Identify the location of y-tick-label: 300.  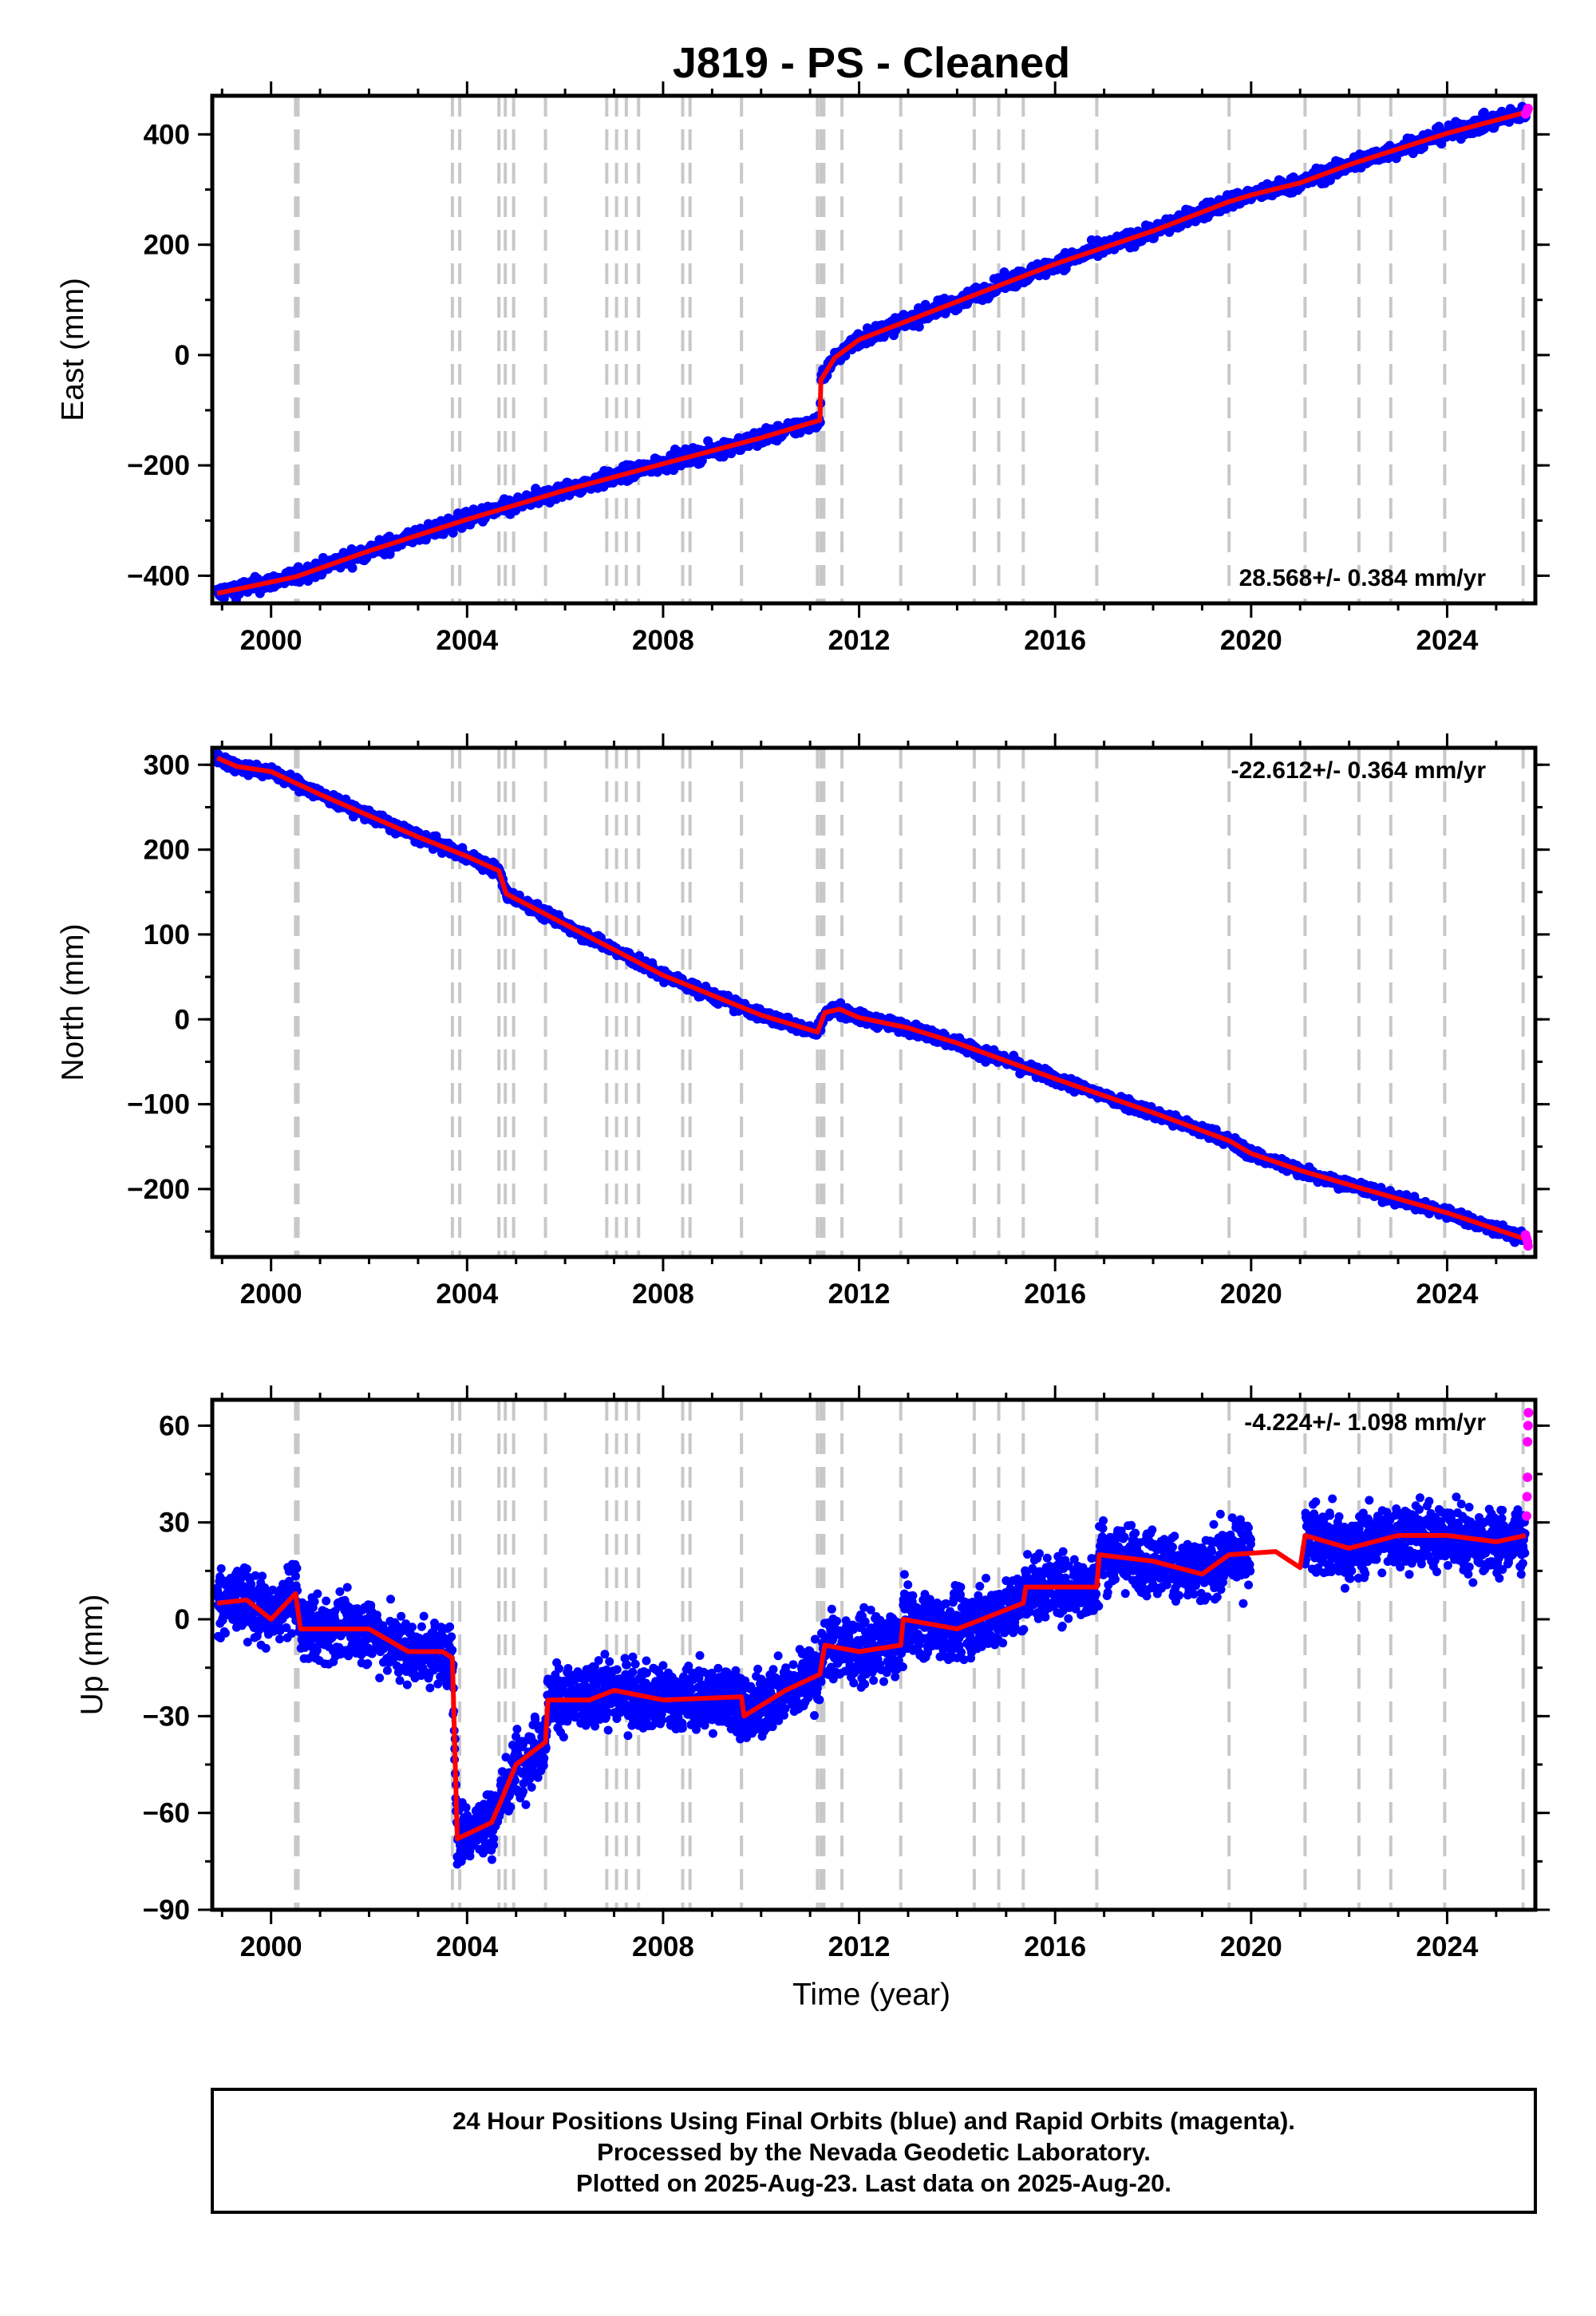
(167, 765).